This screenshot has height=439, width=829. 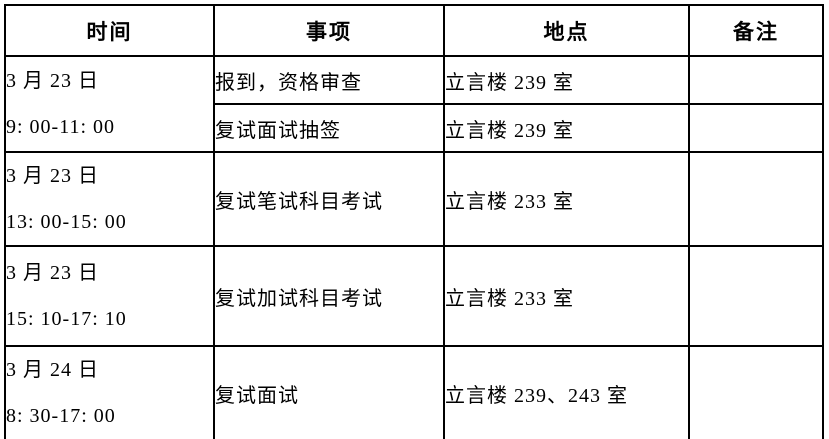 What do you see at coordinates (329, 30) in the screenshot?
I see `header-item: 事项` at bounding box center [329, 30].